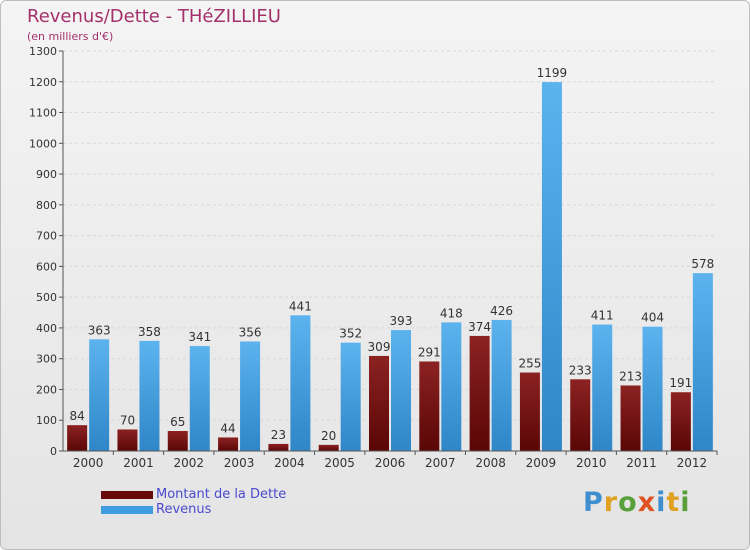 Image resolution: width=750 pixels, height=550 pixels. I want to click on data-label-revenus: 363, so click(99, 330).